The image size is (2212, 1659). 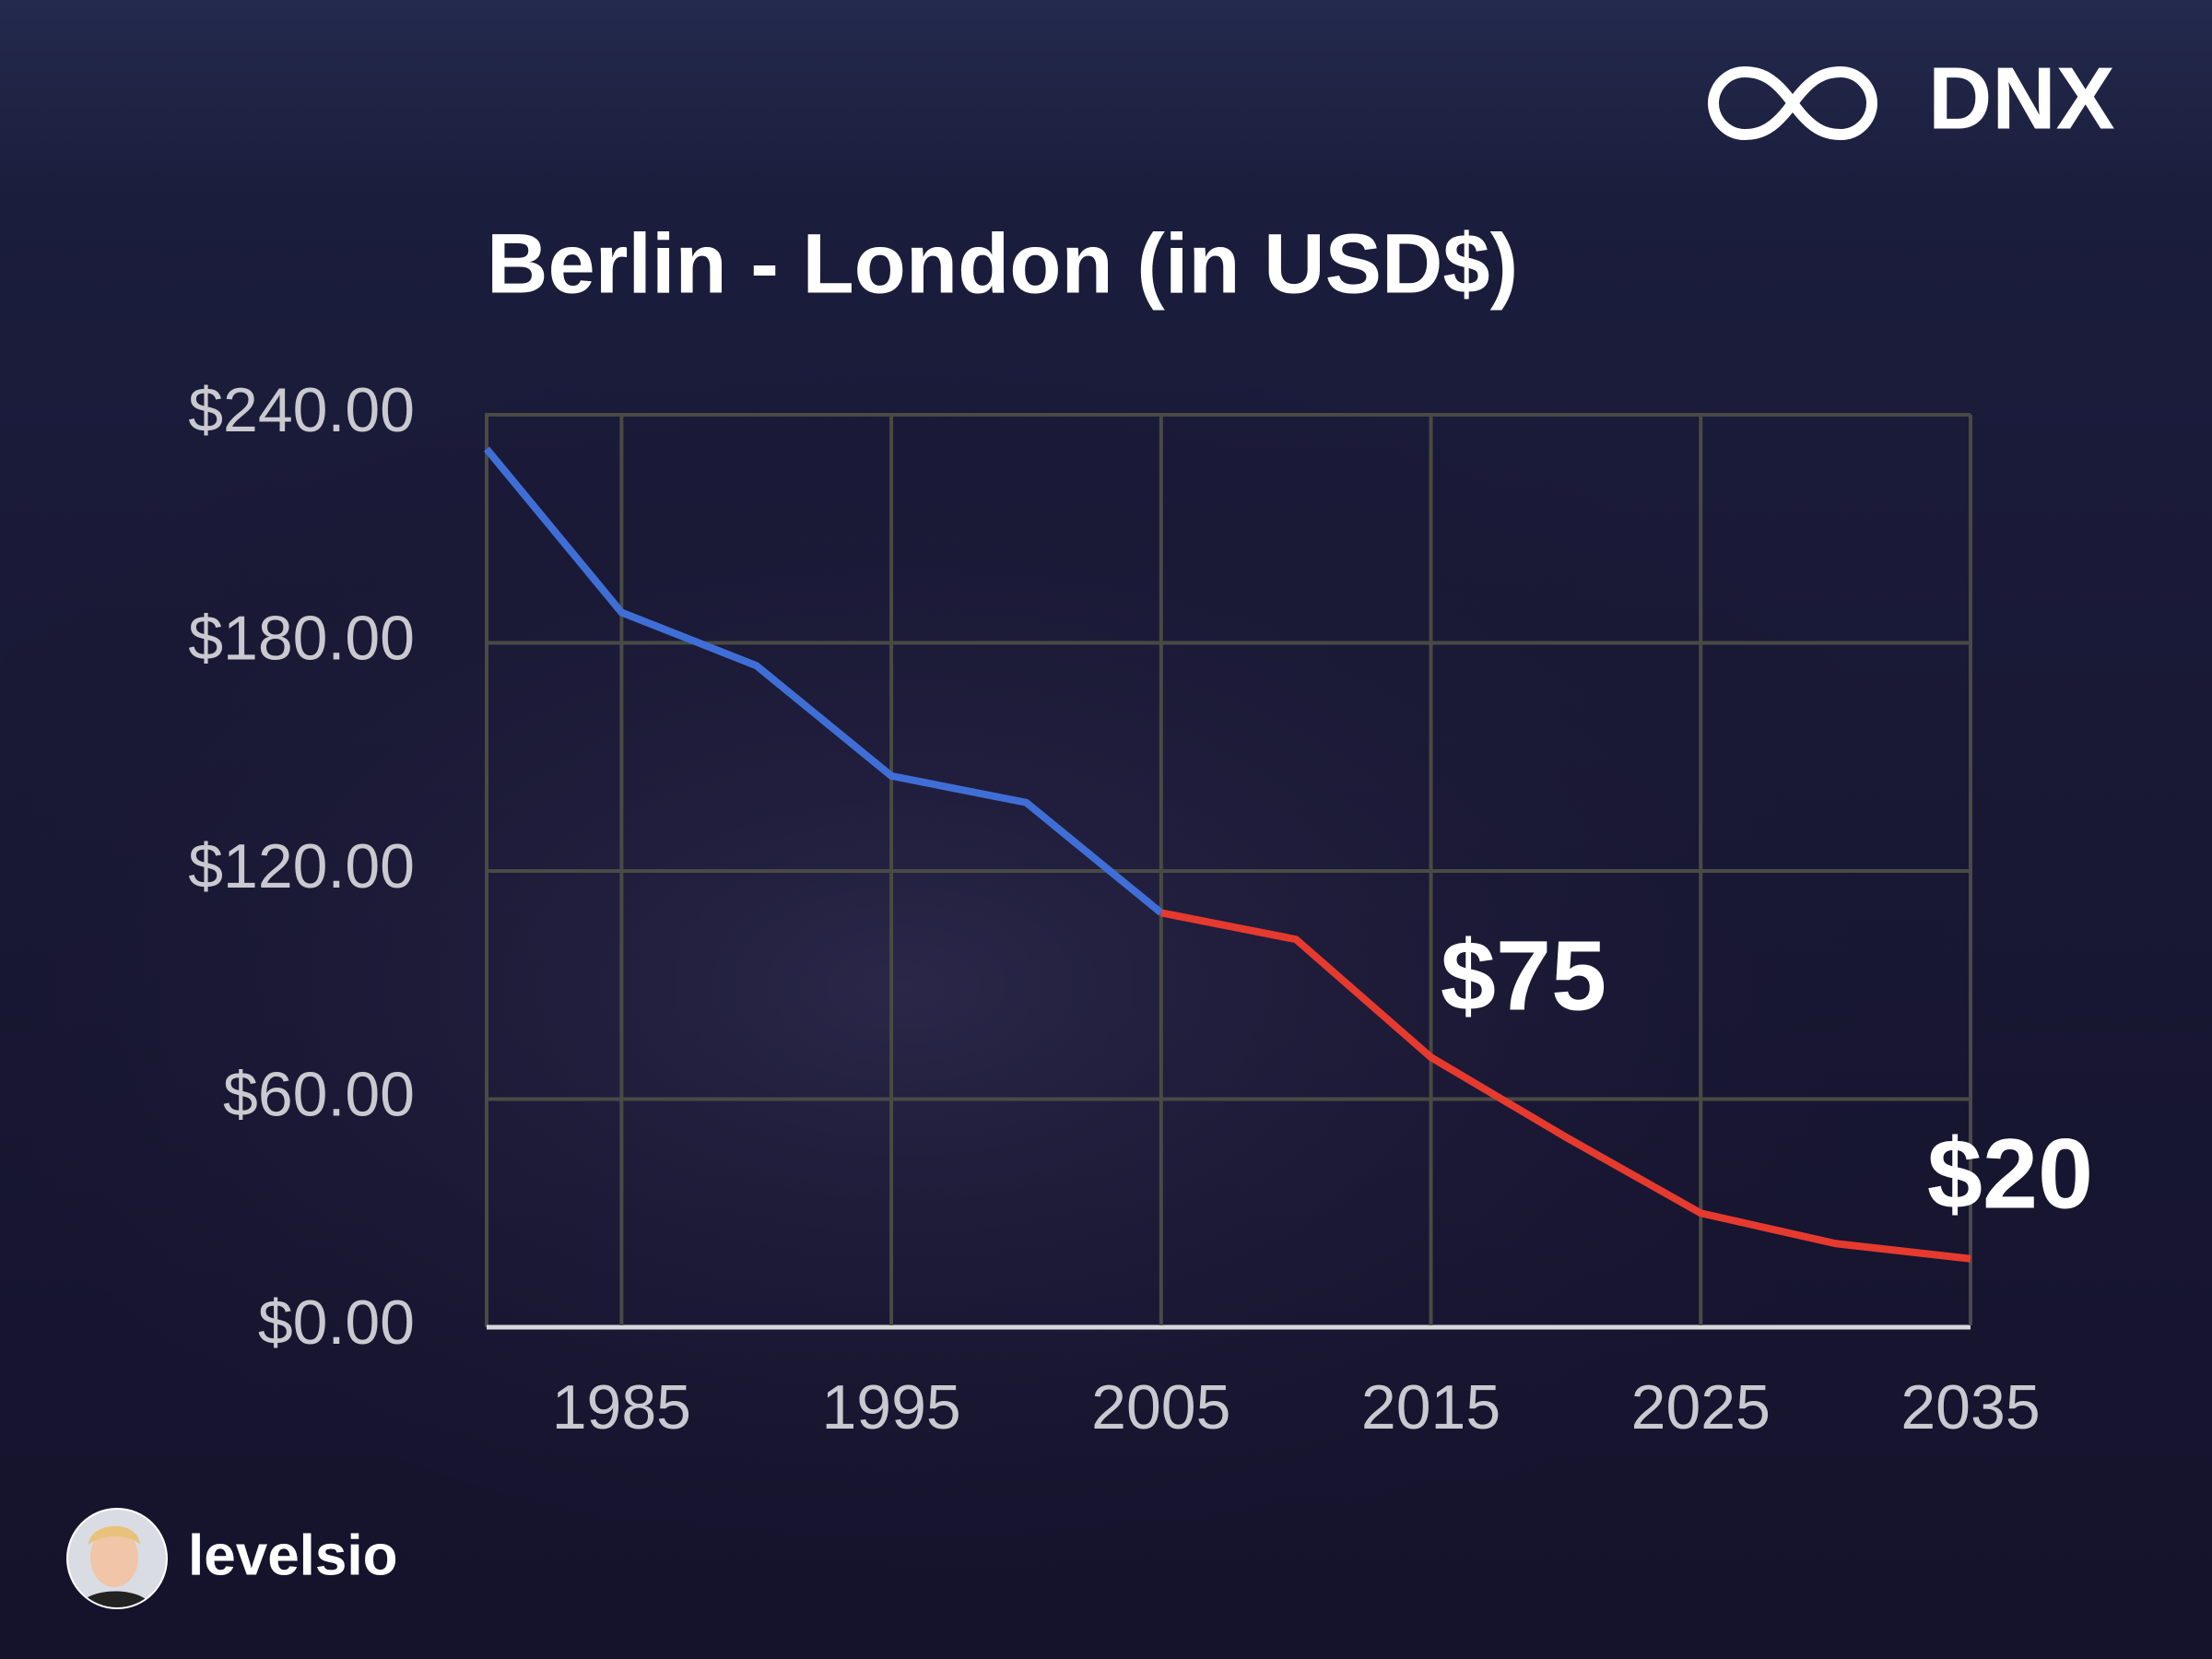 What do you see at coordinates (114, 1557) in the screenshot?
I see `avatar-face` at bounding box center [114, 1557].